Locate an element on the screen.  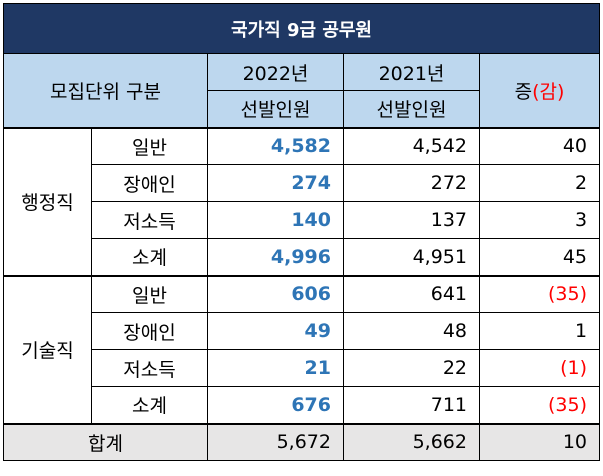
table-row: 소계 4,996 4,951 45 is located at coordinates (302, 257).